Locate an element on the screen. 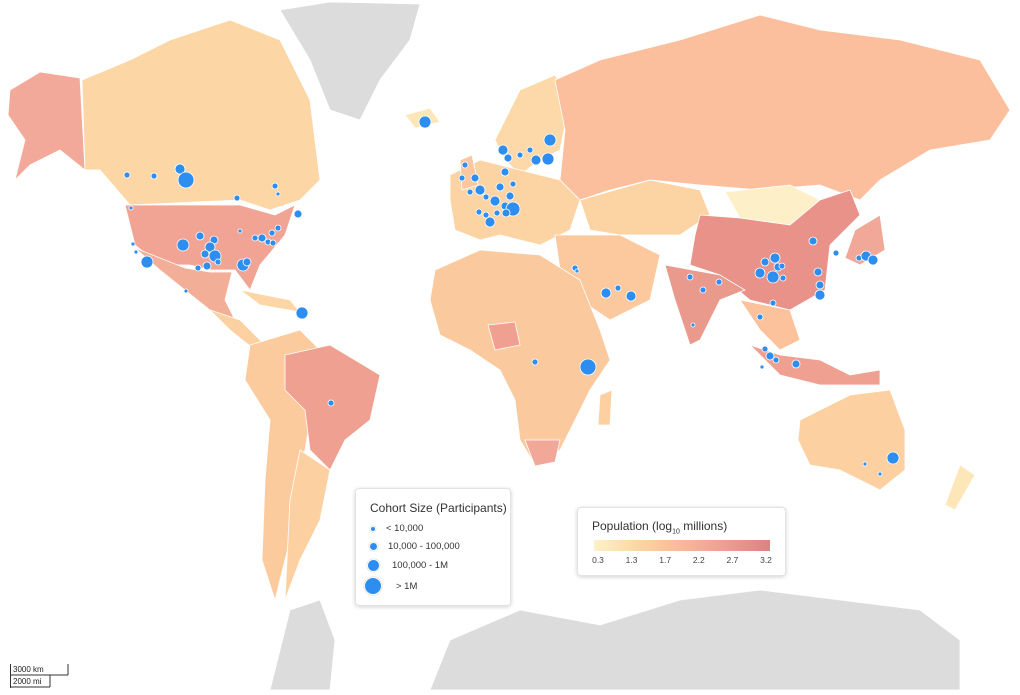  indonesia is located at coordinates (815, 365).